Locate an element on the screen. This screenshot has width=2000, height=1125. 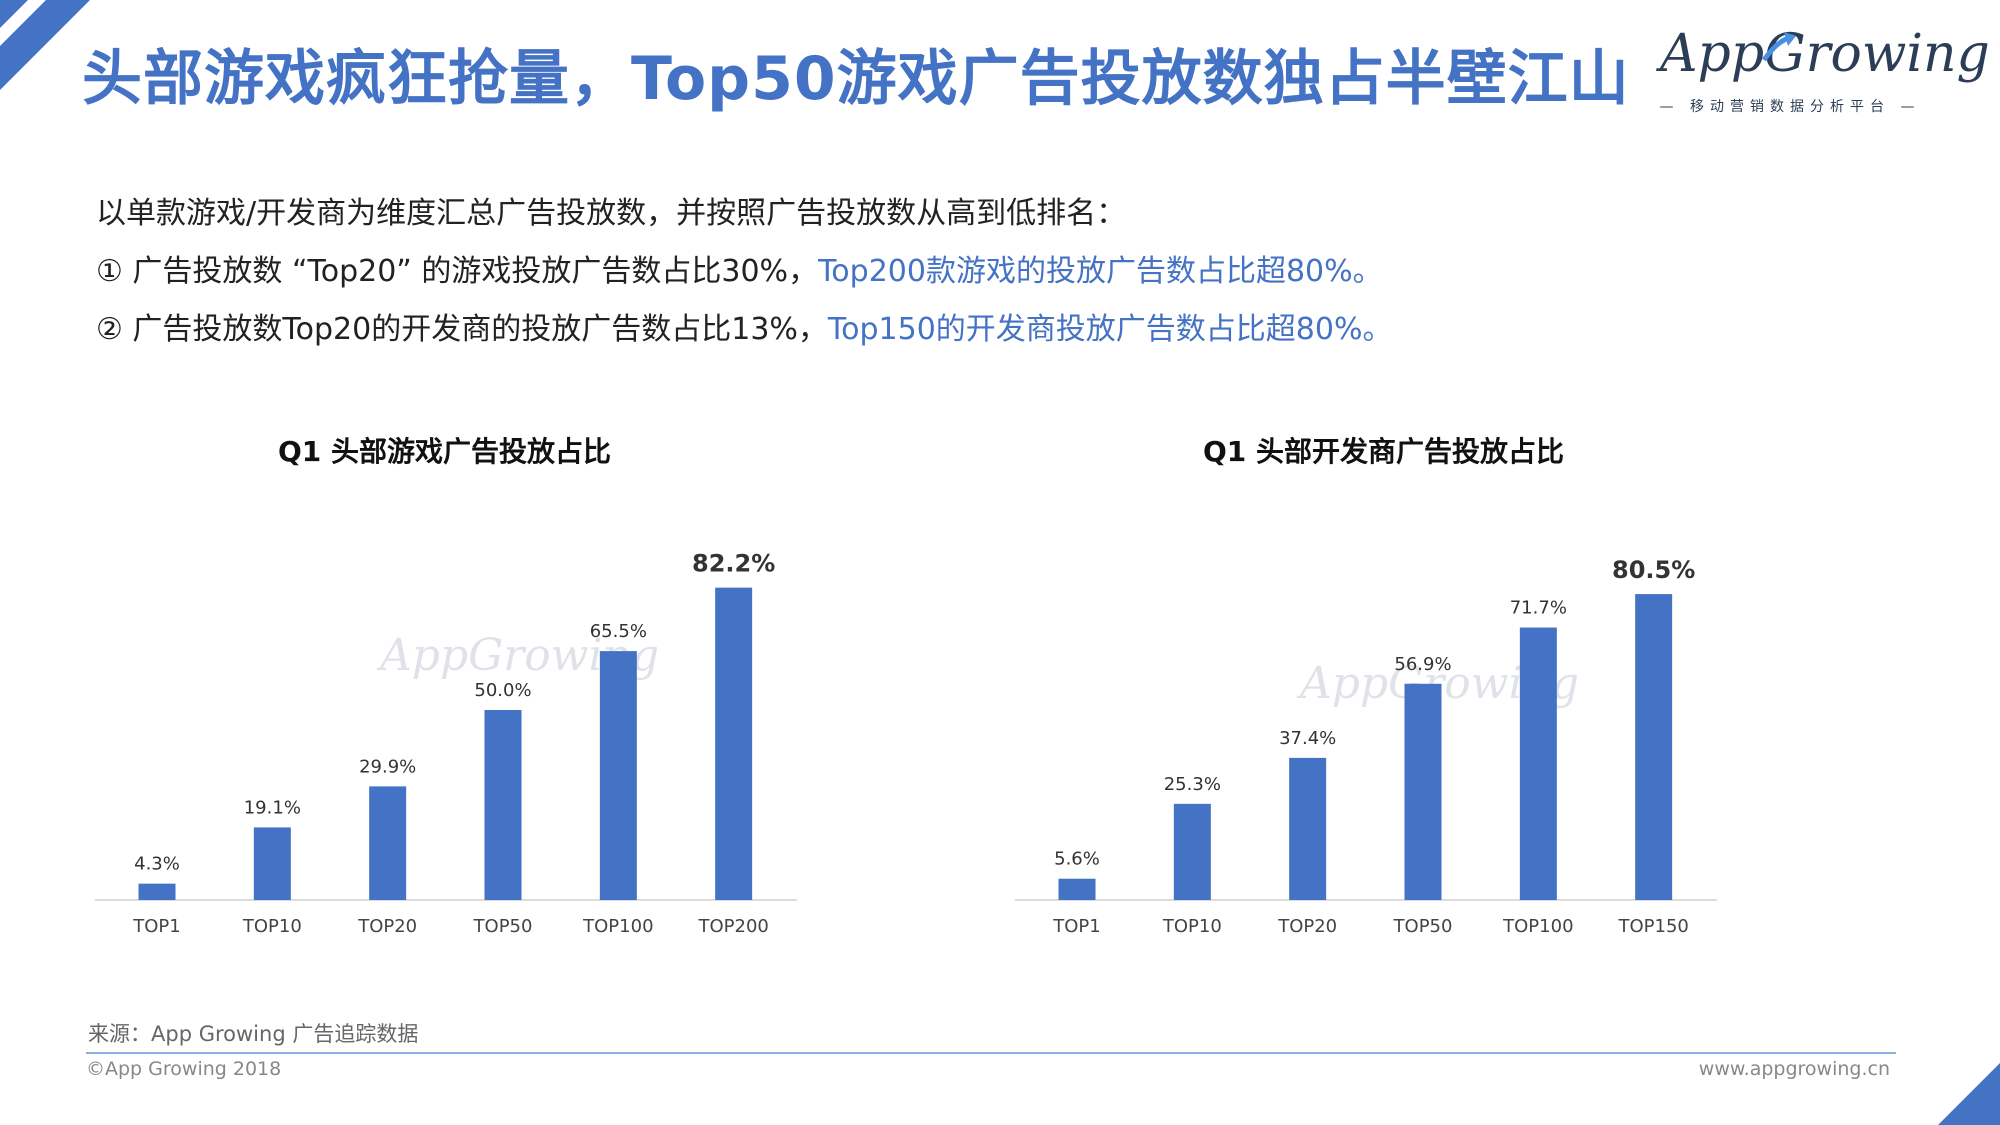
data-label: 80.5% is located at coordinates (1653, 570).